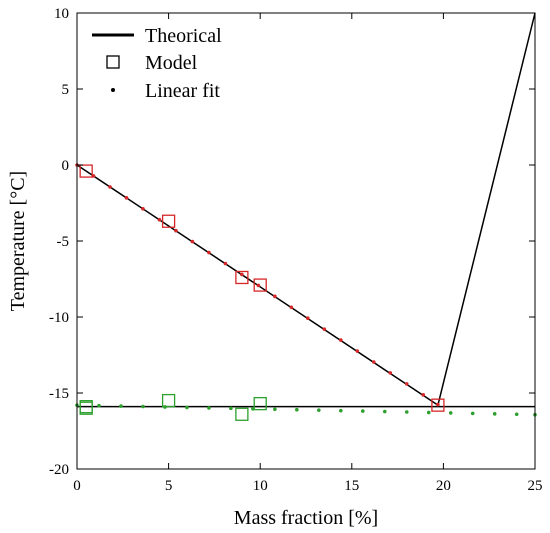 Image resolution: width=550 pixels, height=533 pixels. Describe the element at coordinates (113, 90) in the screenshot. I see `legend-dot-swatch` at that location.